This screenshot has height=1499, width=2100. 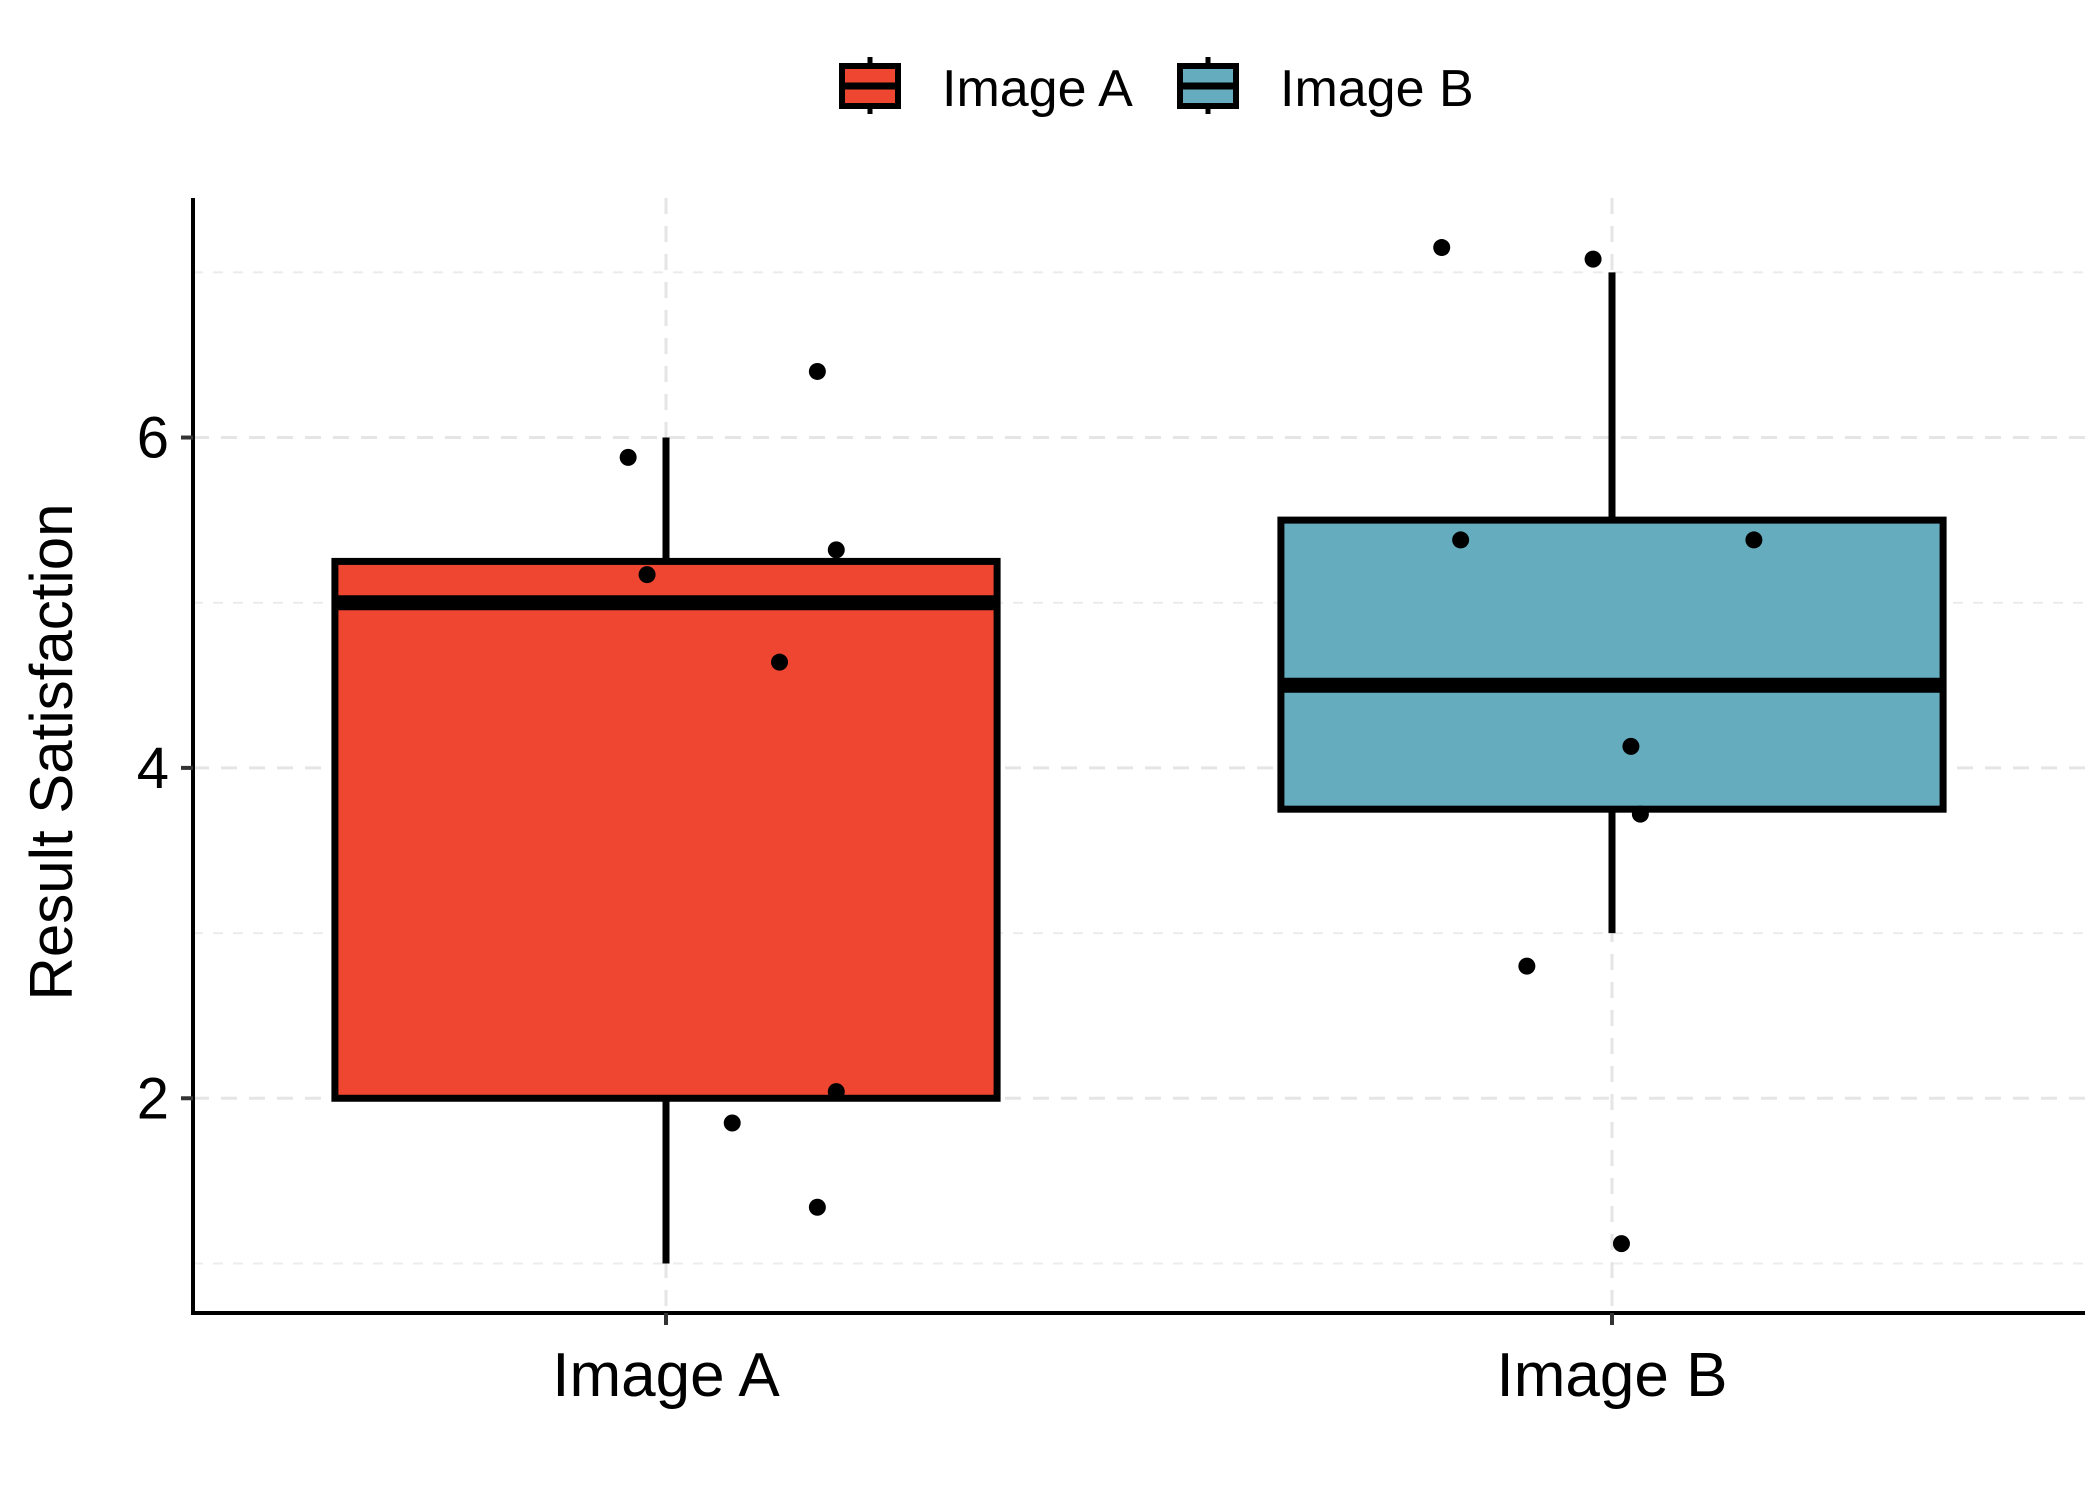 I want to click on x-tick-label: Image B, so click(x=1612, y=1375).